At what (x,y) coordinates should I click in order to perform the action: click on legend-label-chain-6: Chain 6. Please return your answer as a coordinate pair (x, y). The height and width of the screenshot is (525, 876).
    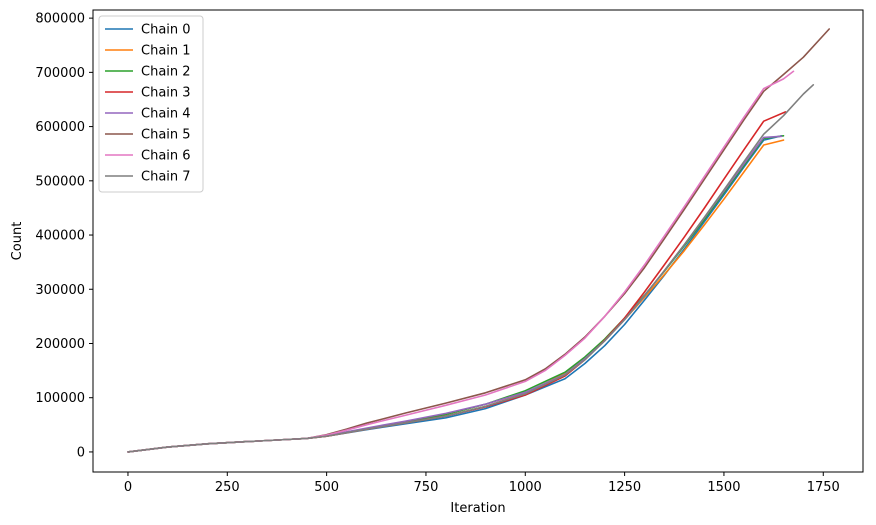
    Looking at the image, I should click on (166, 156).